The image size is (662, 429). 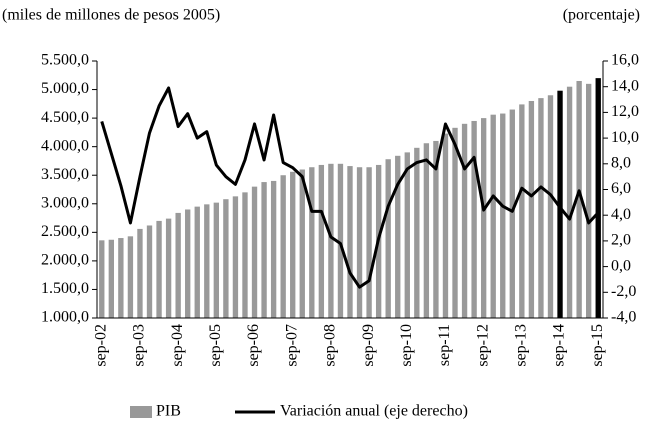 What do you see at coordinates (621, 240) in the screenshot?
I see `y2-tick-label: 2,0` at bounding box center [621, 240].